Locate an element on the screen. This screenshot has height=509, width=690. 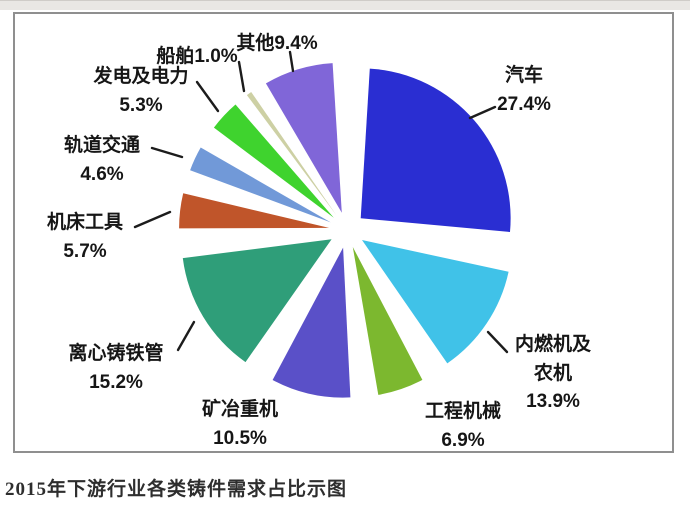
slice-label-name: 船舶 is located at coordinates (175, 56).